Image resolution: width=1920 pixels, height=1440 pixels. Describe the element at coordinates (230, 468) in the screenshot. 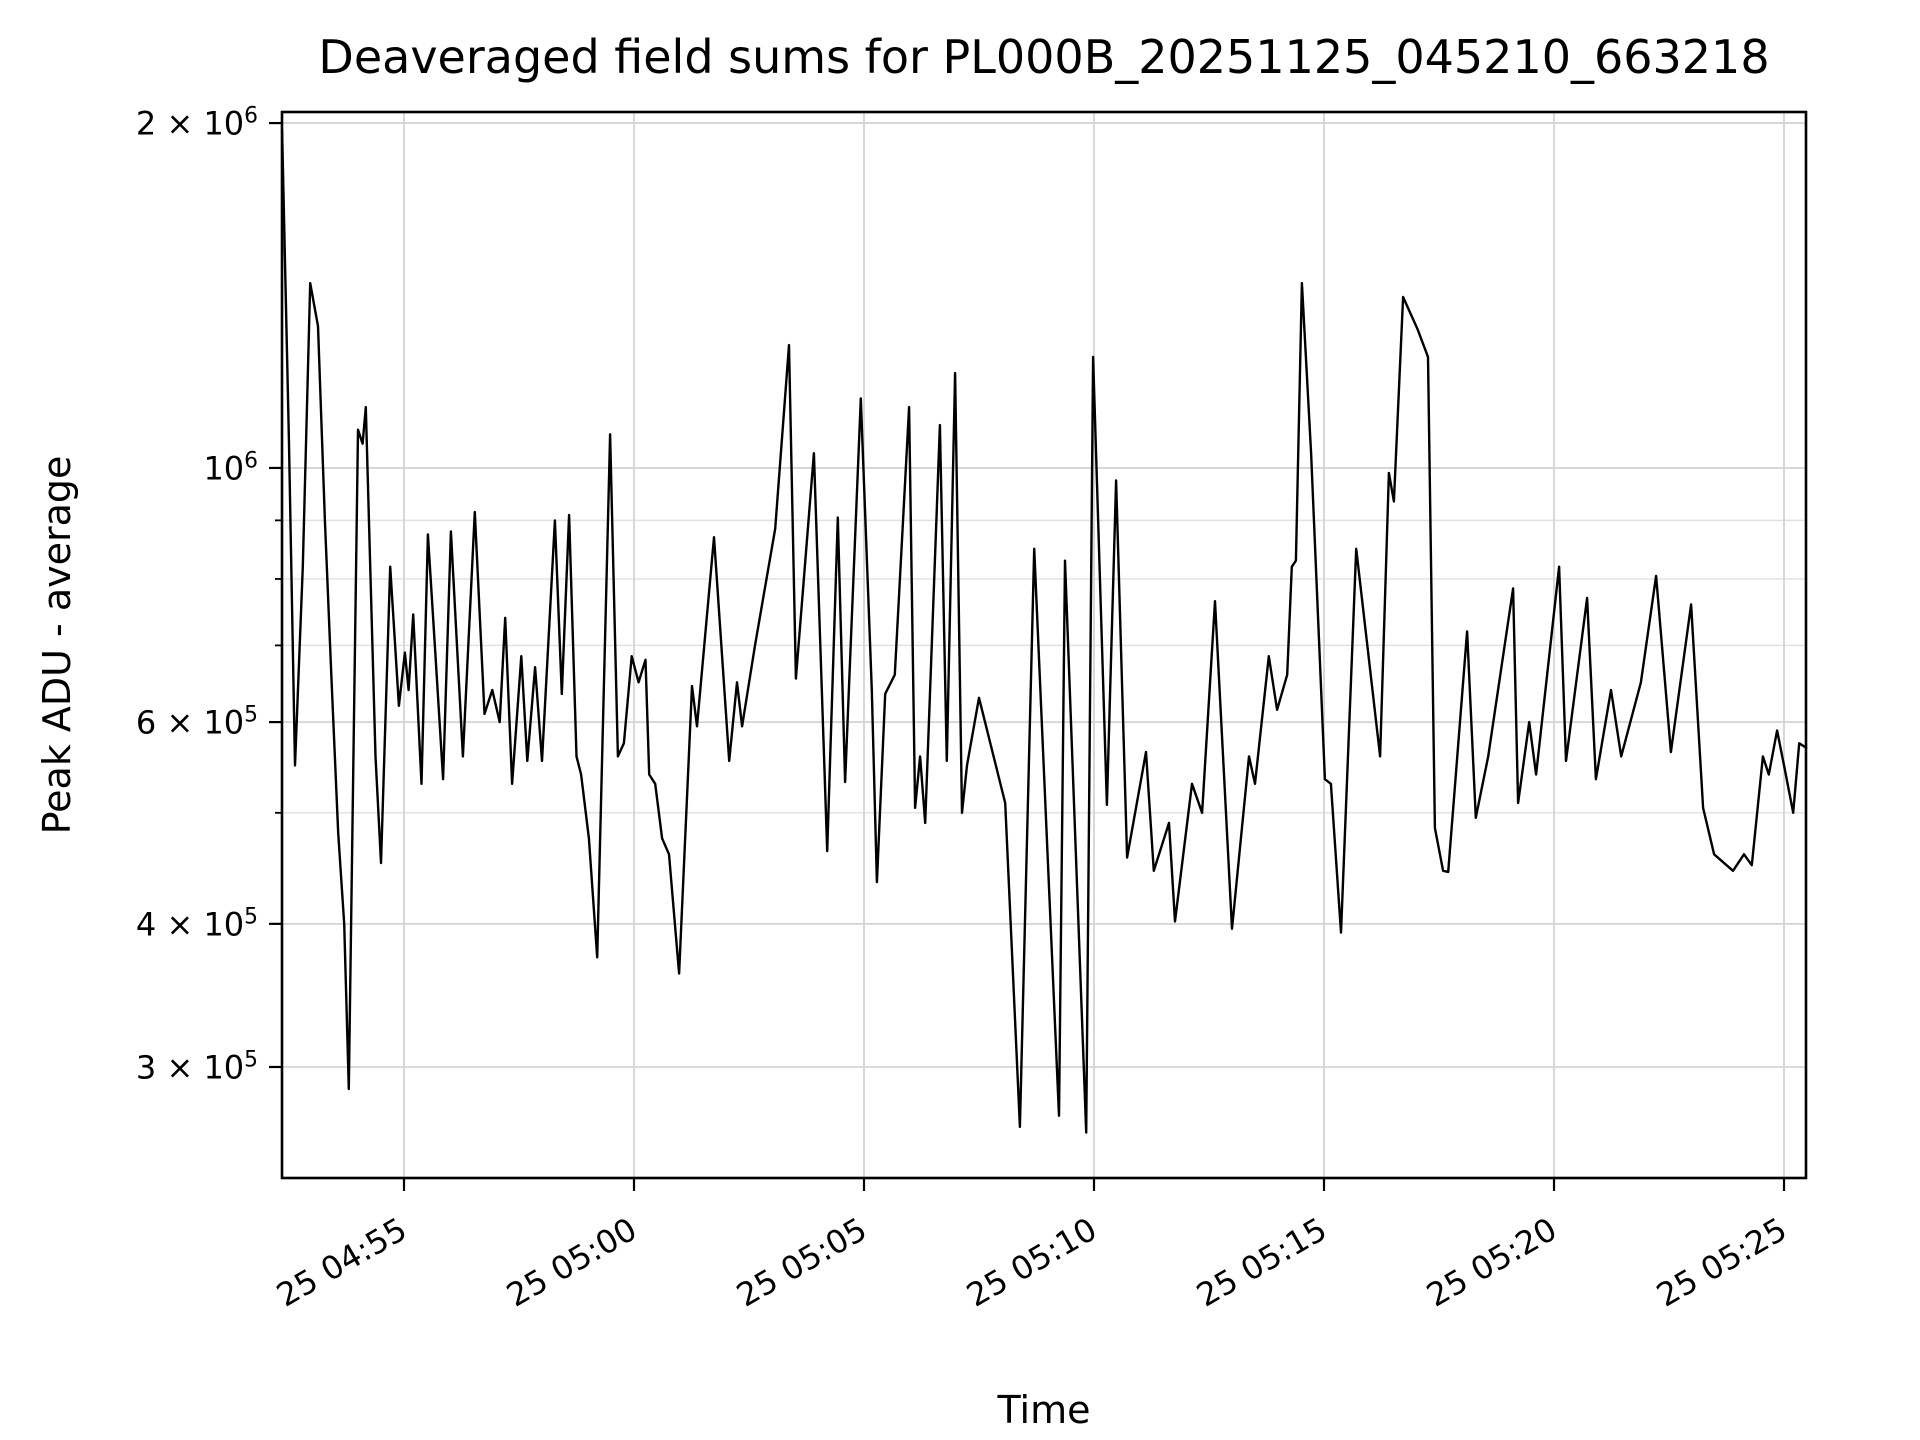

I see `y-tick-label: 106` at that location.